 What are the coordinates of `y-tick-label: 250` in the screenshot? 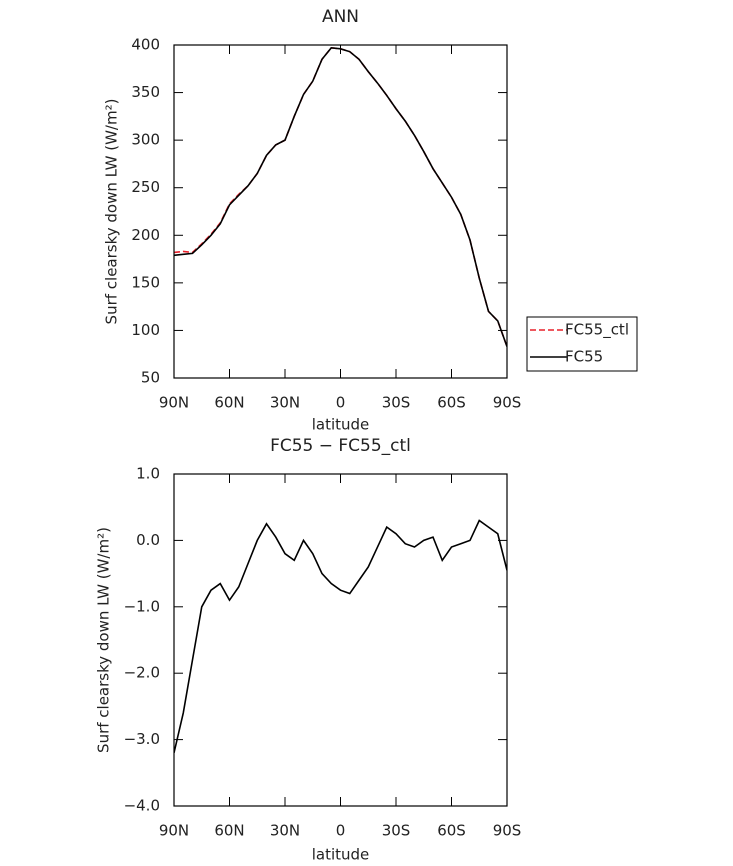 It's located at (145, 187).